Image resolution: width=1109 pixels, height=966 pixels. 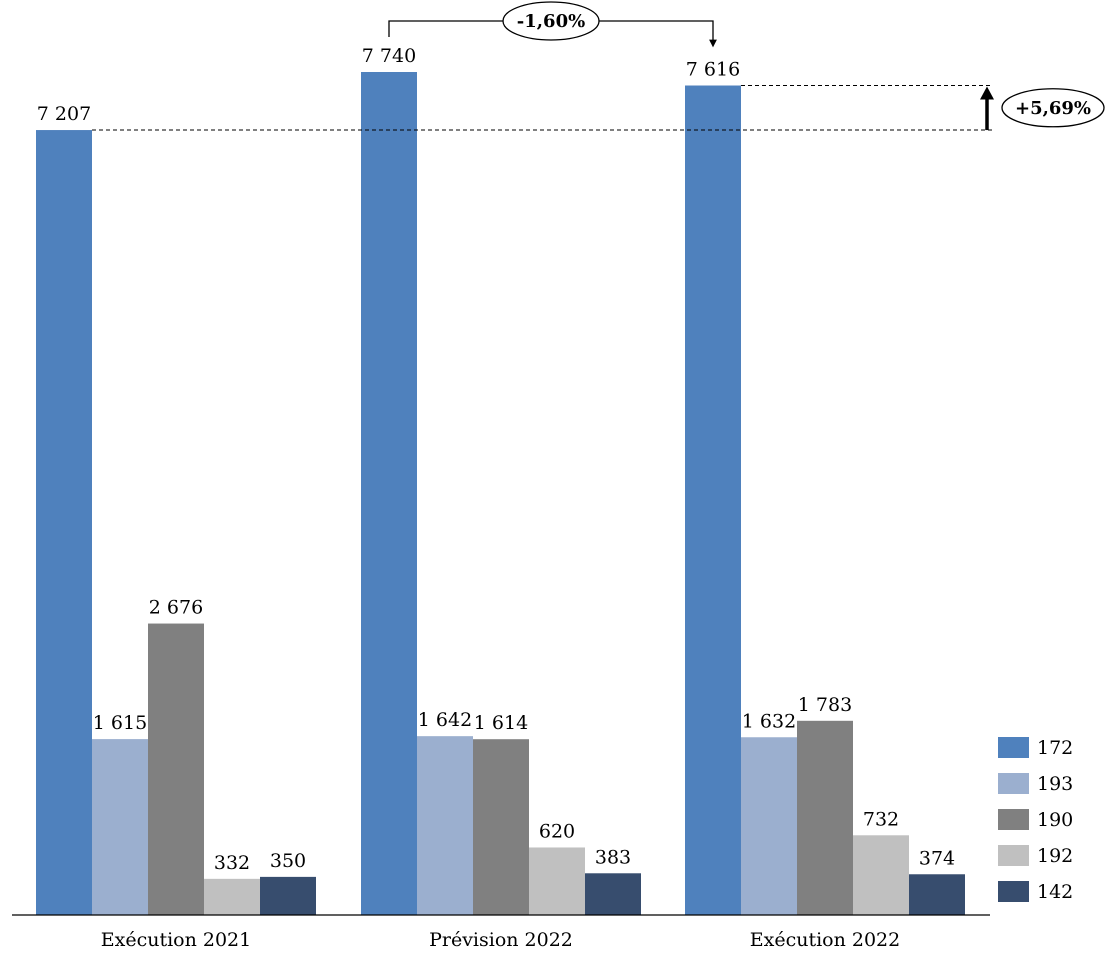 I want to click on value-label-193-1: 1 615, so click(x=120, y=723).